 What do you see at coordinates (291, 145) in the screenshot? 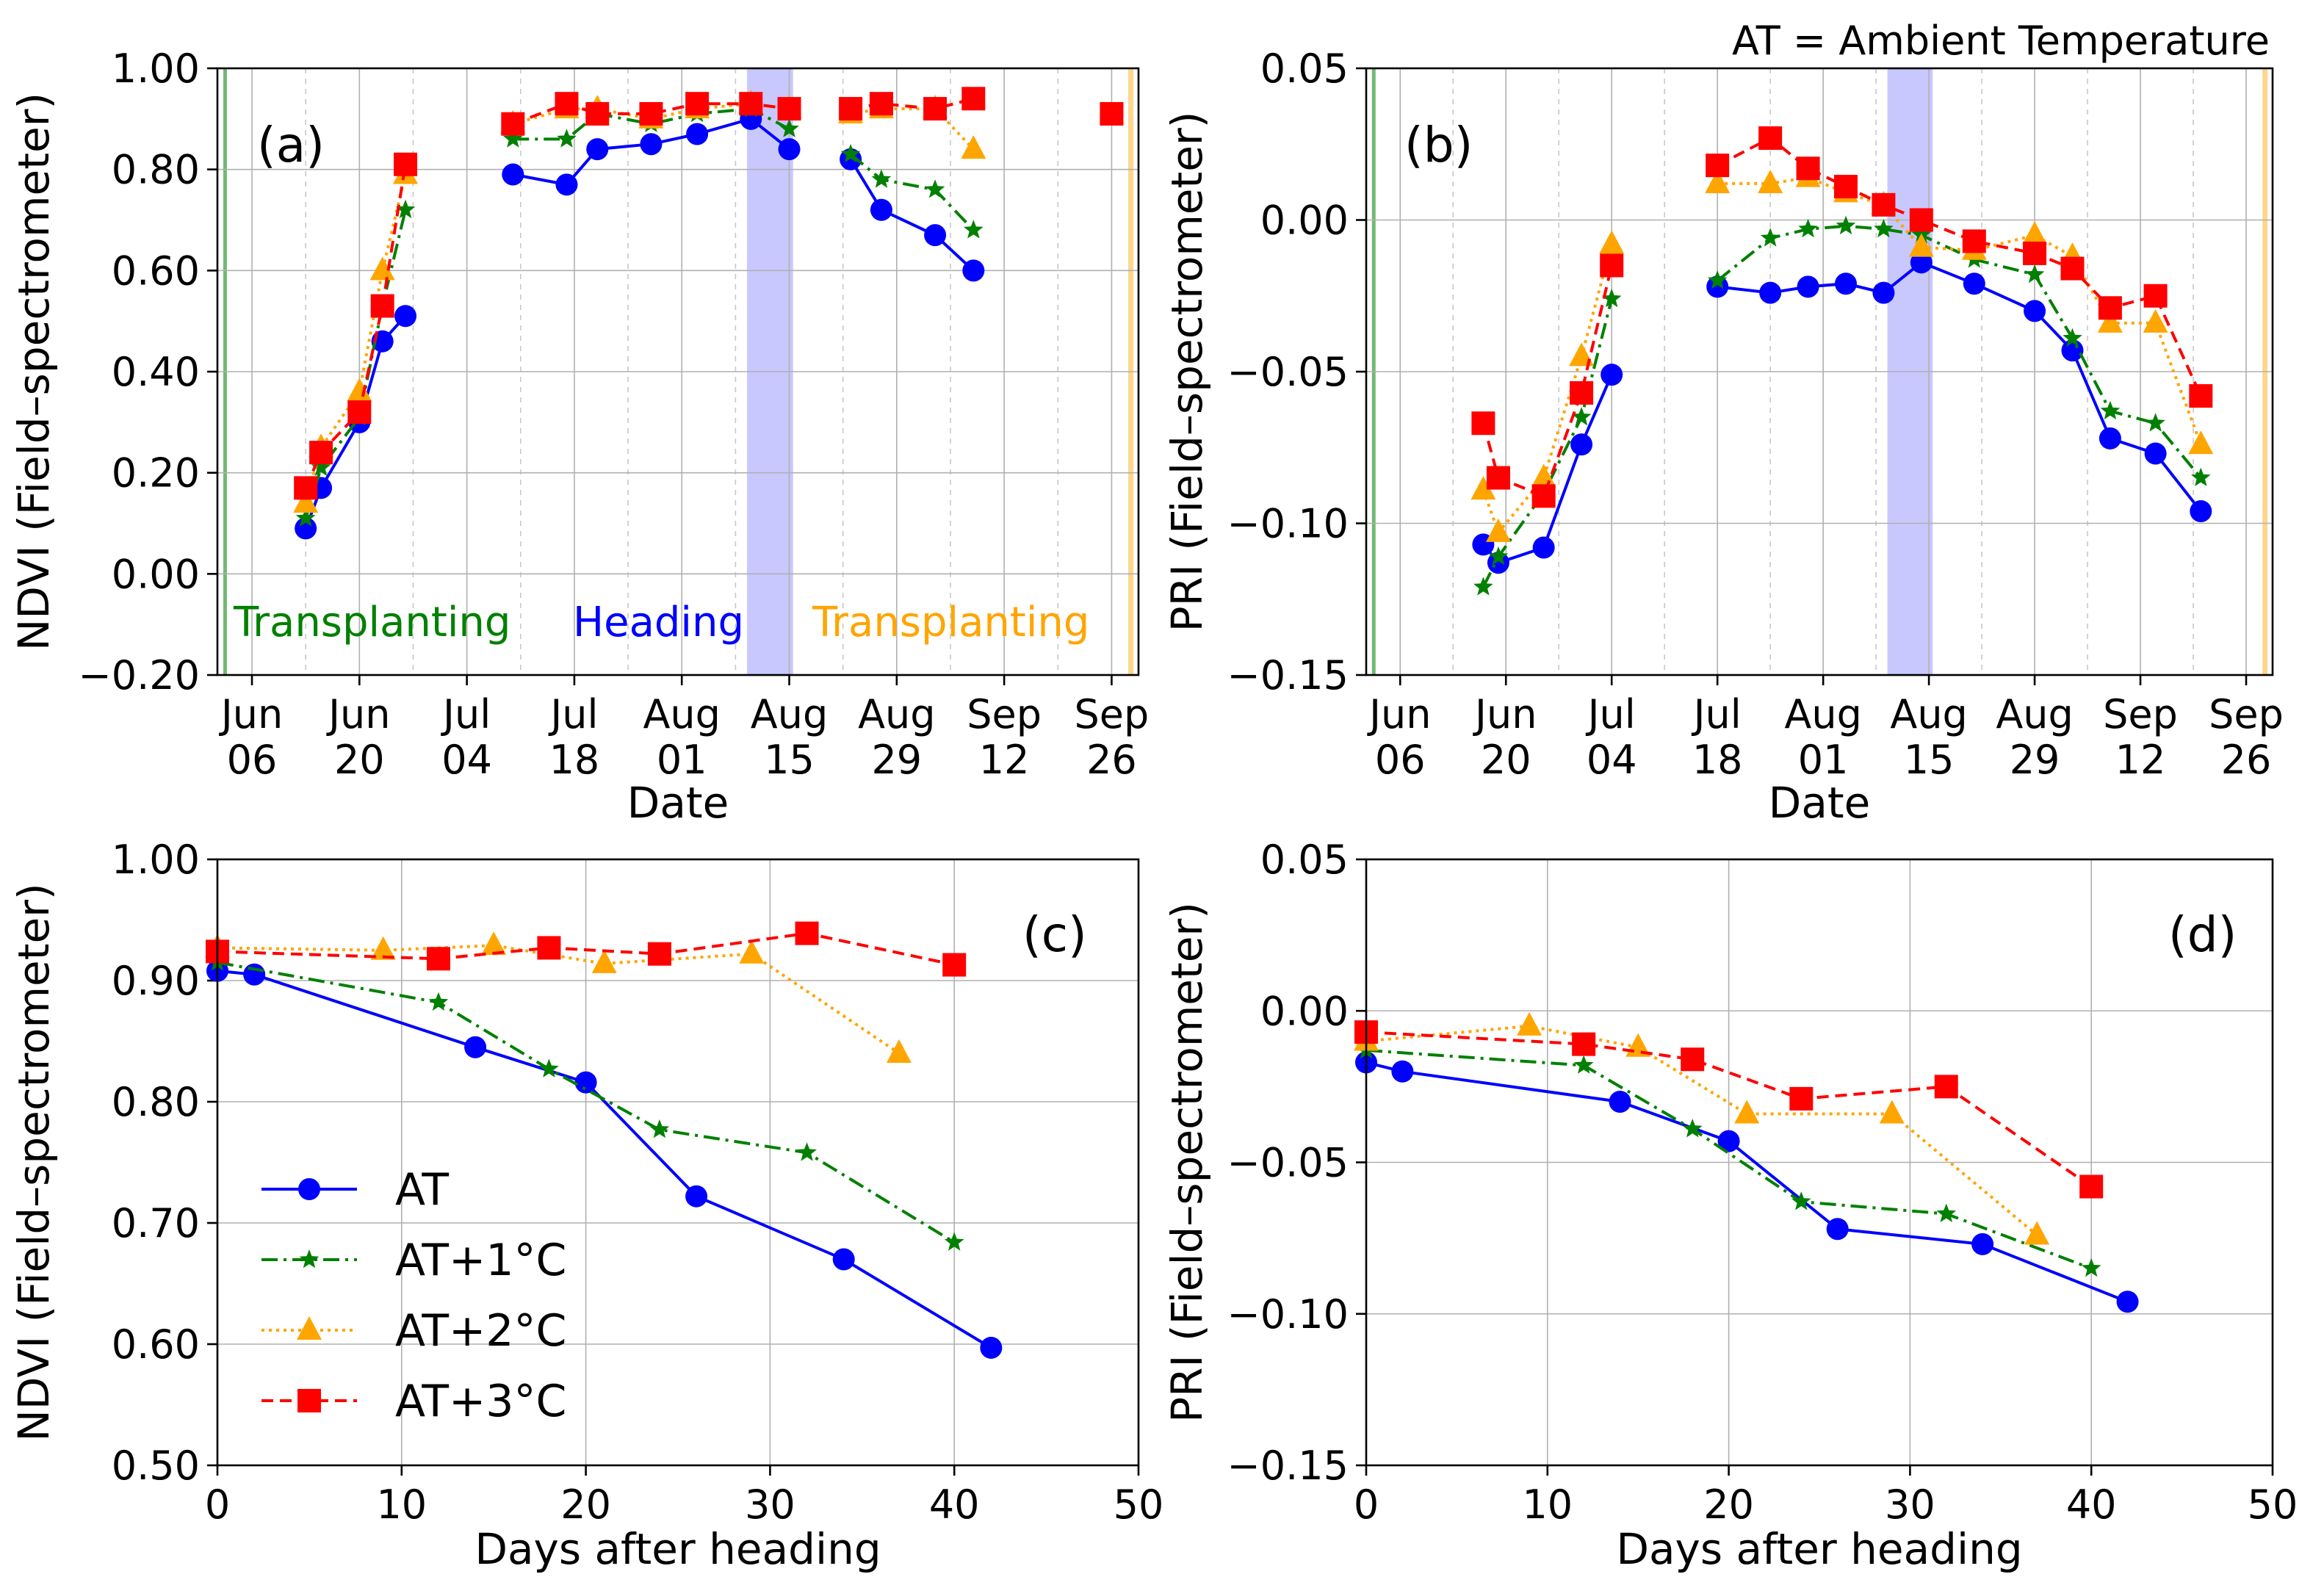
I see `panel-label: (a)` at bounding box center [291, 145].